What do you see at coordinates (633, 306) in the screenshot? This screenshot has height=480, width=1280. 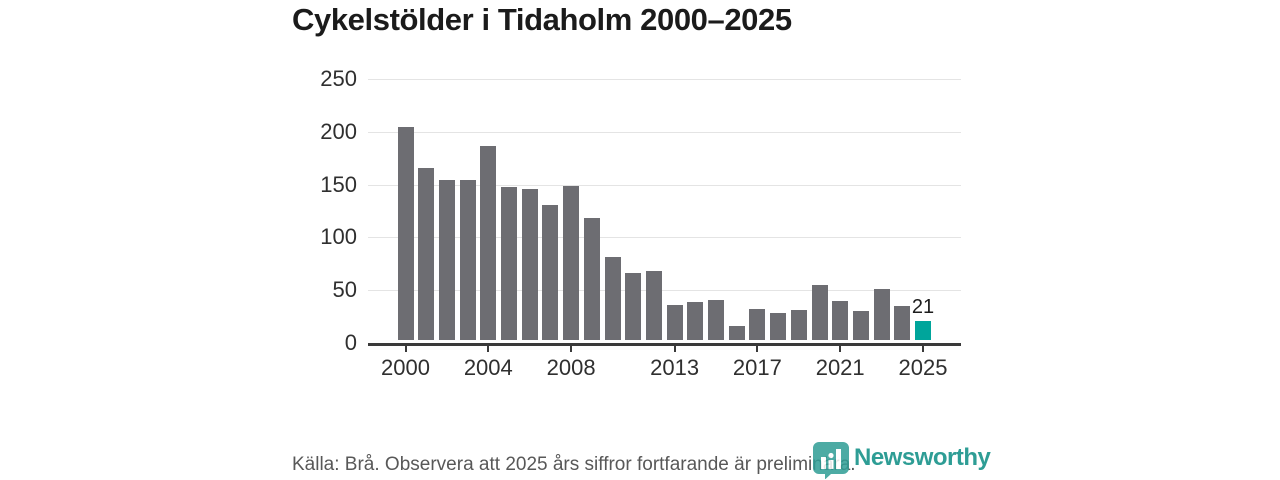 I see `bar-2011` at bounding box center [633, 306].